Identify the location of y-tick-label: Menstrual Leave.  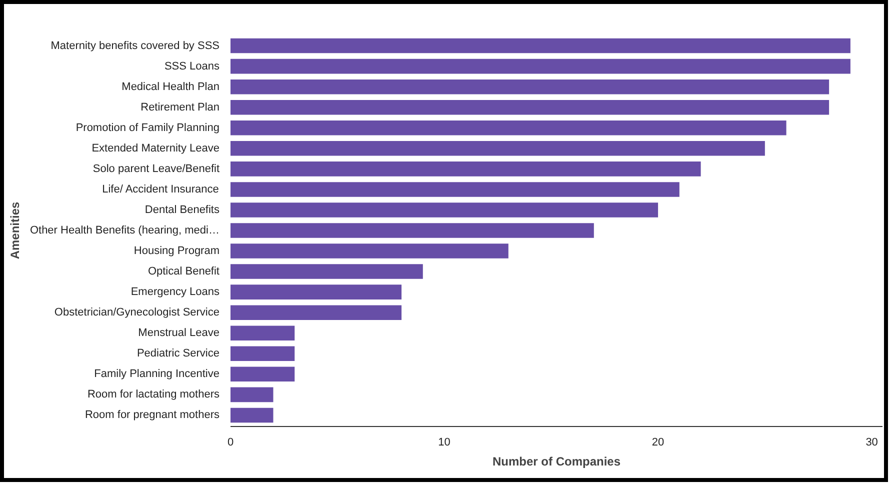
(179, 333).